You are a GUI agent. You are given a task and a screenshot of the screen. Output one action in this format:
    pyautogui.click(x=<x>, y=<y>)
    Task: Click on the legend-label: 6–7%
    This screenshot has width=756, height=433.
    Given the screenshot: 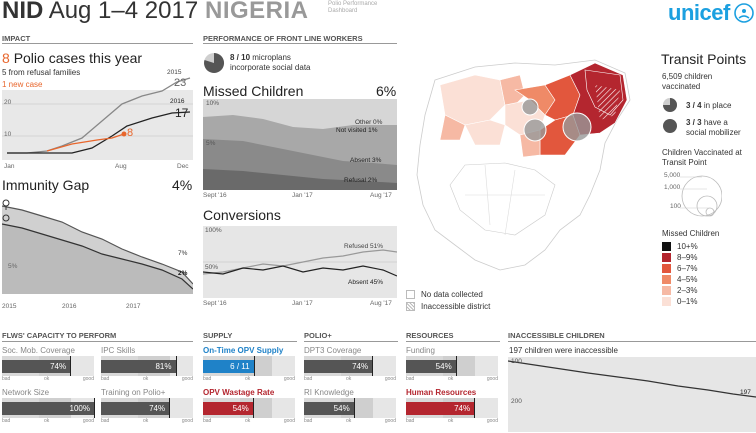 What is the action you would take?
    pyautogui.click(x=687, y=268)
    